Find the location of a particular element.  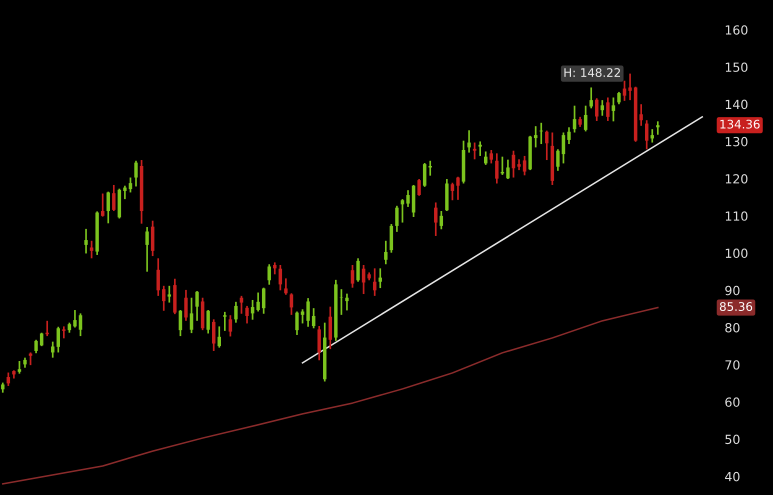

y-tick-label: 80 is located at coordinates (732, 327).